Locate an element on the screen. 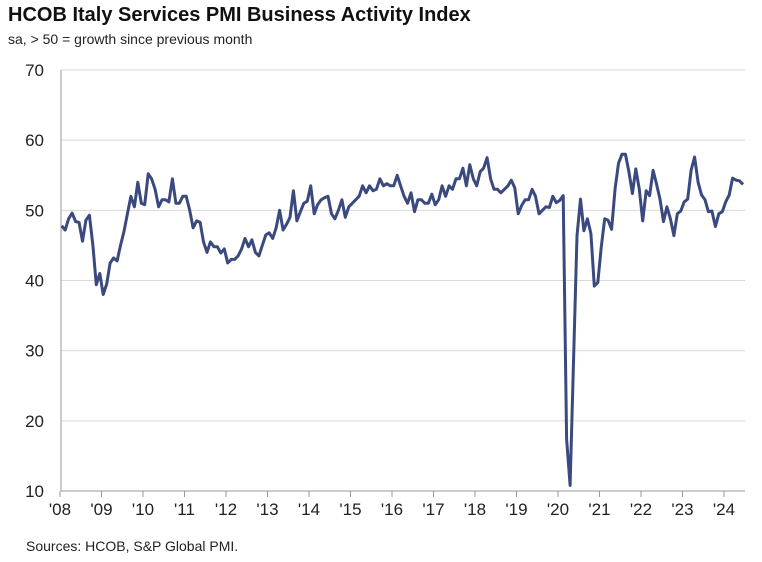  x-tick-label: '10 is located at coordinates (143, 509).